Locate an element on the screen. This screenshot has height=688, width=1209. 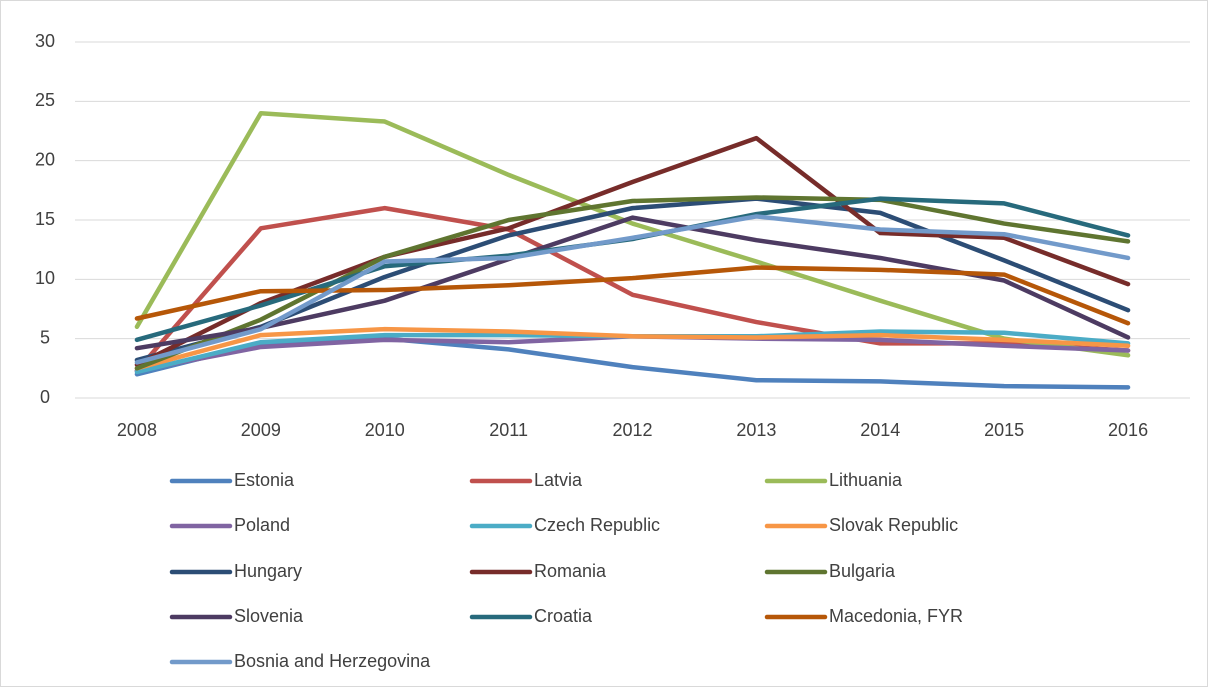
x-tick-label: 2014 is located at coordinates (880, 430).